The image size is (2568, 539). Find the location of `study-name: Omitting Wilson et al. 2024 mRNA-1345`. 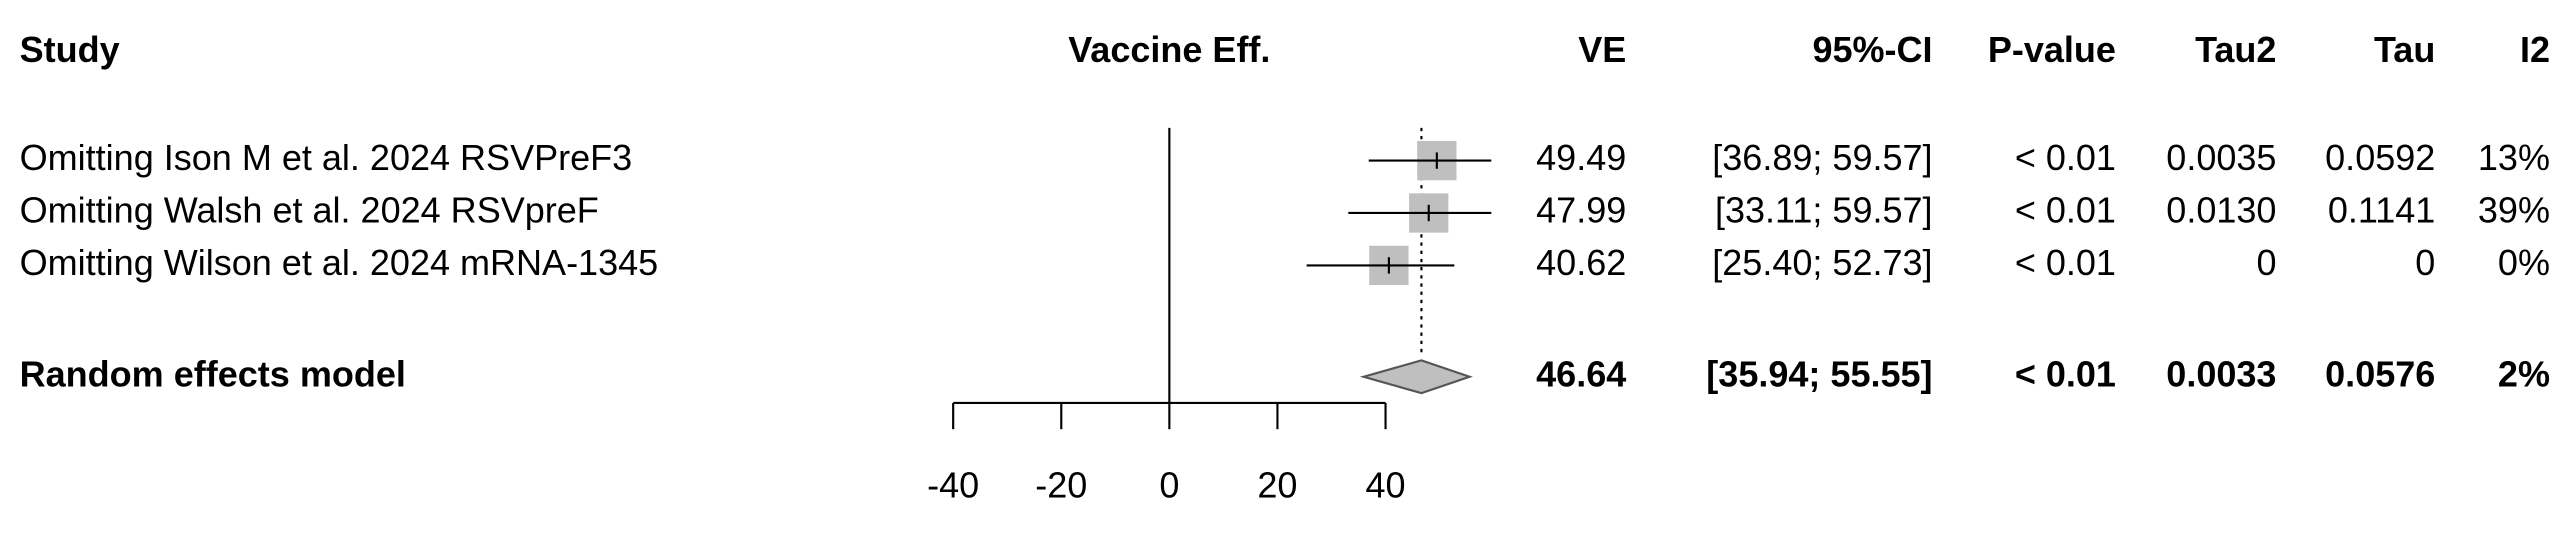

study-name: Omitting Wilson et al. 2024 mRNA-1345 is located at coordinates (339, 262).